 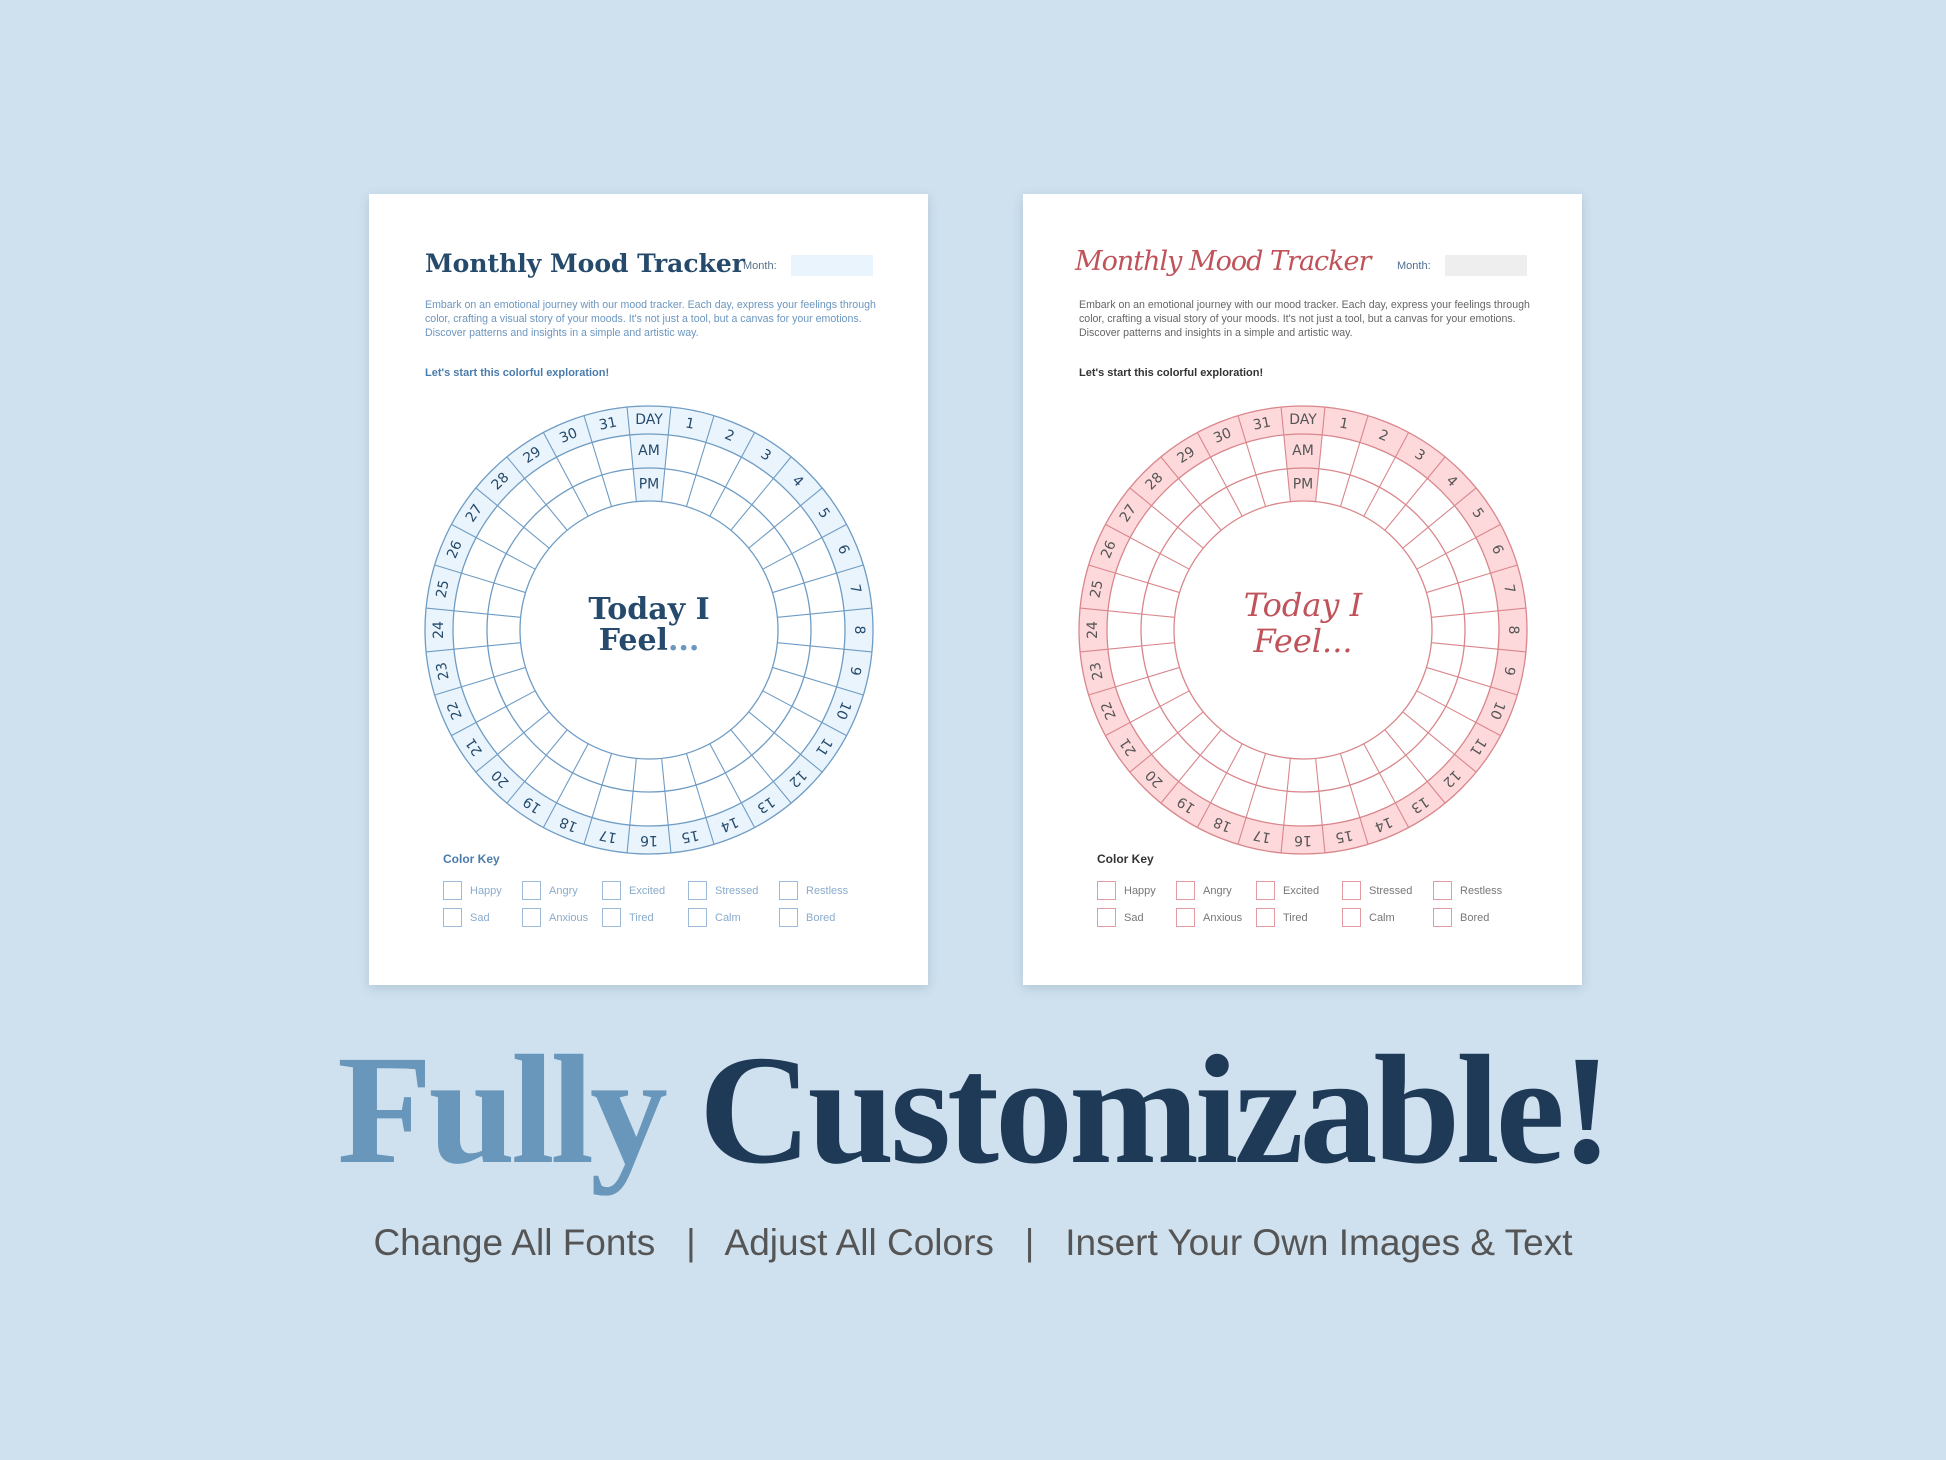 I want to click on ring-line, so click(x=649, y=630).